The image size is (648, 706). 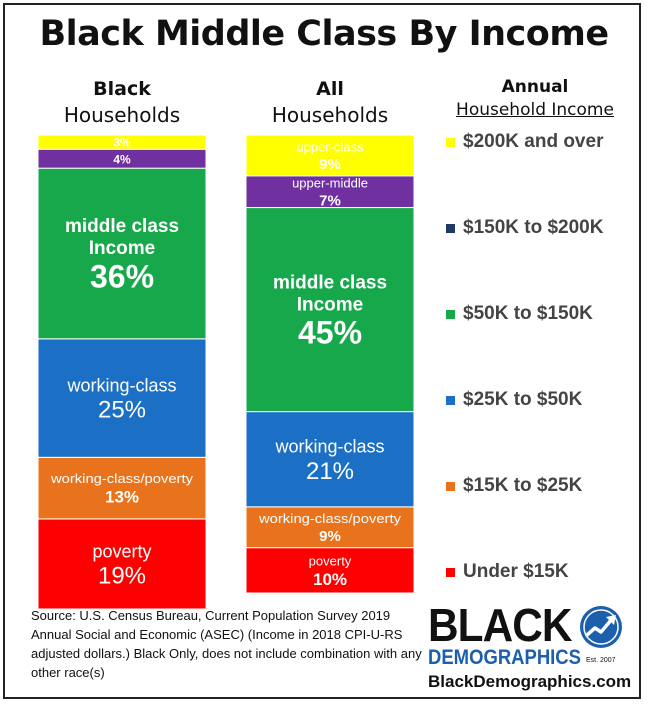 What do you see at coordinates (122, 226) in the screenshot?
I see `label-black-50k-to-150k-line1: middle class` at bounding box center [122, 226].